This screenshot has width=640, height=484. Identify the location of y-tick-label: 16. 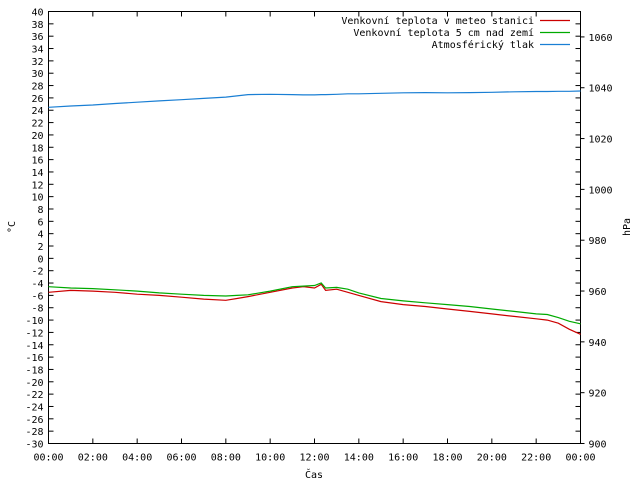
(37, 161).